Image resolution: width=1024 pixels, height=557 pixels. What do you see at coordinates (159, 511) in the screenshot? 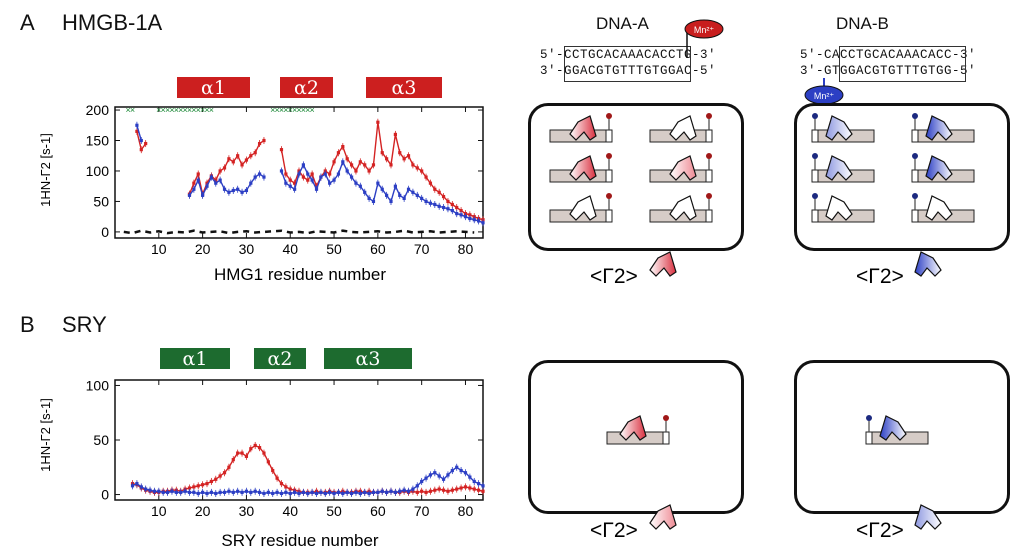
I see `x-tick-label: 10` at bounding box center [159, 511].